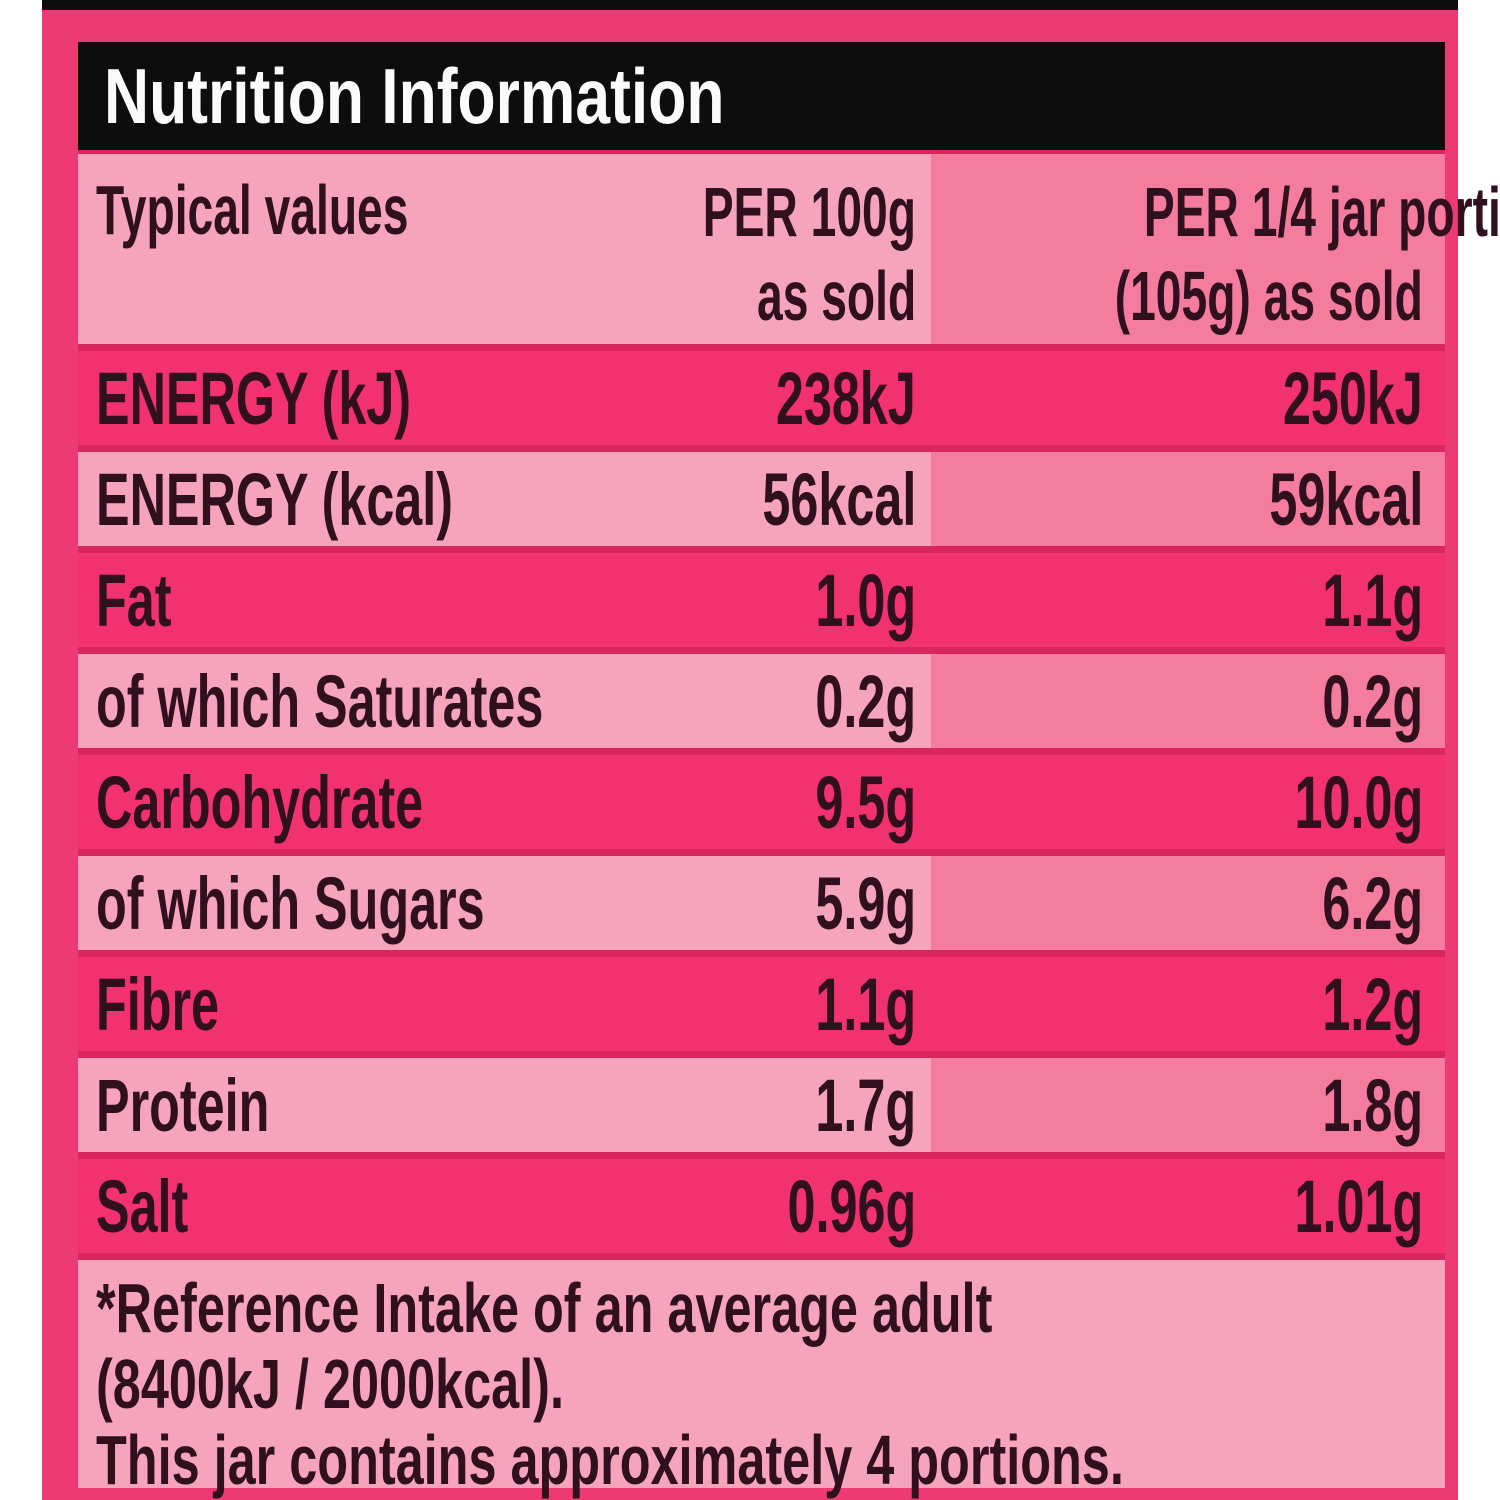  Describe the element at coordinates (865, 701) in the screenshot. I see `row-value-per-100g: 0.2g` at that location.